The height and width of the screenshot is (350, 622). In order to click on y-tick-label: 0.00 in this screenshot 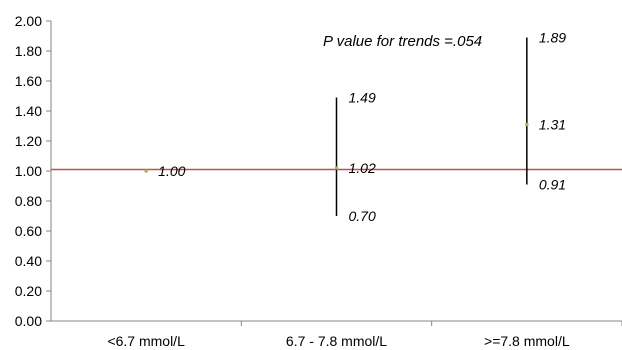, I will do `click(28, 321)`.